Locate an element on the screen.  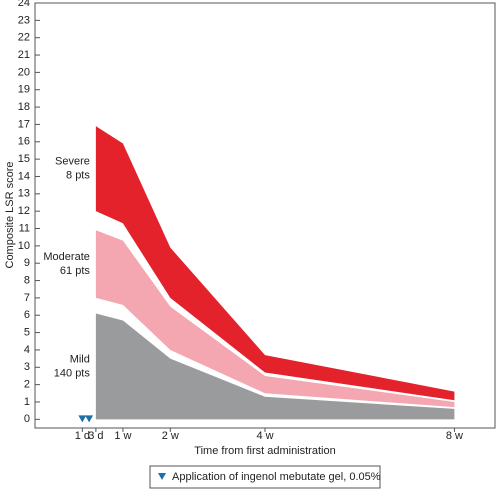
y-tick-label: 5 is located at coordinates (27, 332).